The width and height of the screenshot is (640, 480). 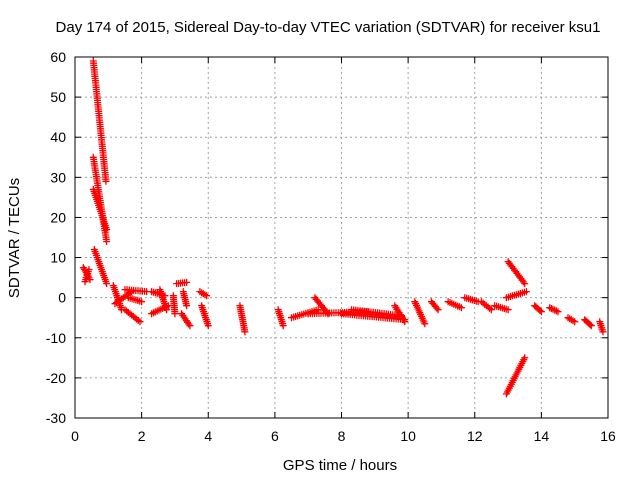 What do you see at coordinates (58, 217) in the screenshot?
I see `y-tick-label: 20` at bounding box center [58, 217].